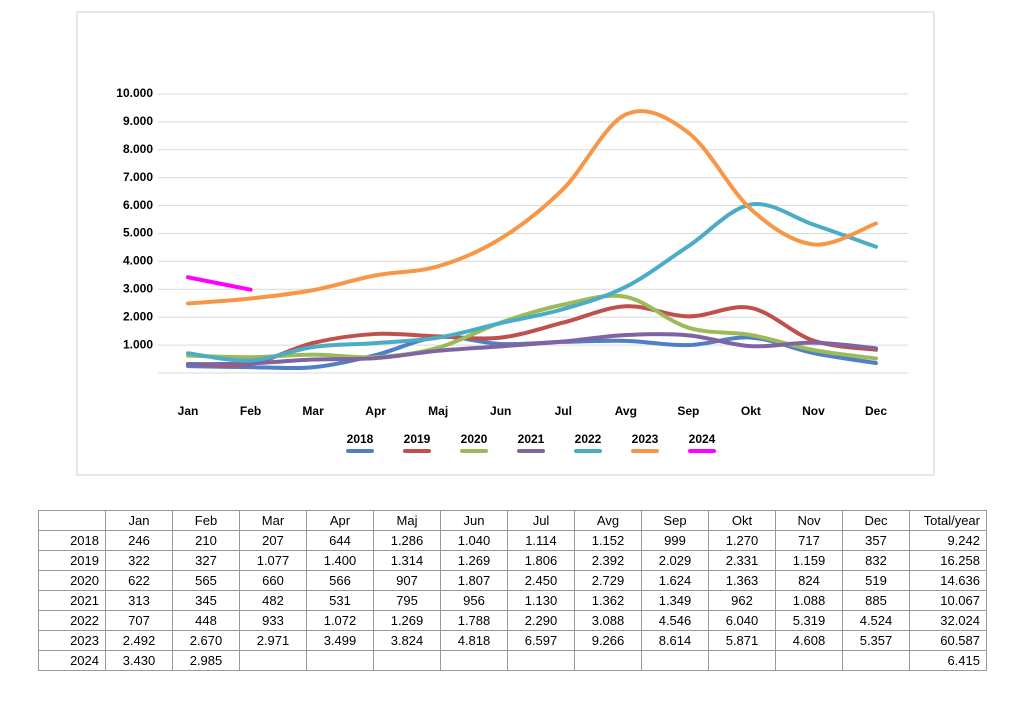 The image size is (1024, 724). Describe the element at coordinates (407, 540) in the screenshot. I see `table-cell: 1.286` at that location.